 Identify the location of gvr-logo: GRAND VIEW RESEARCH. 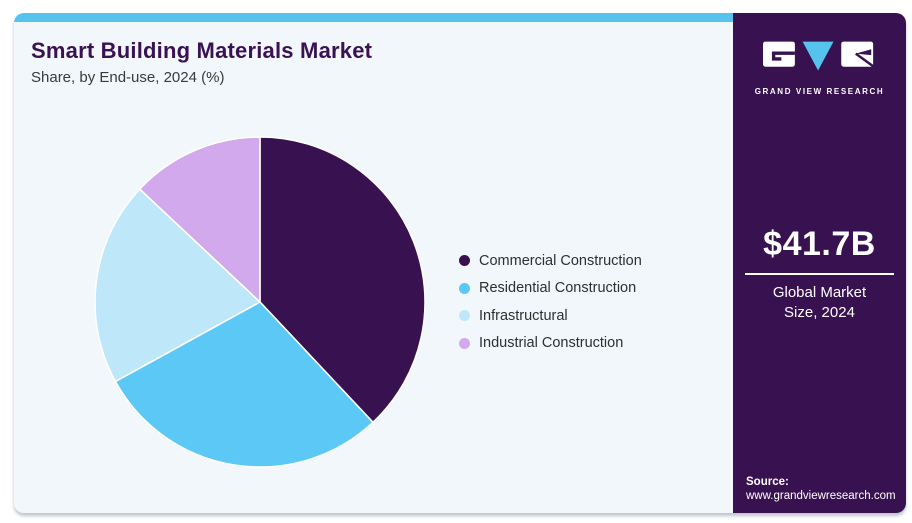
(819, 66).